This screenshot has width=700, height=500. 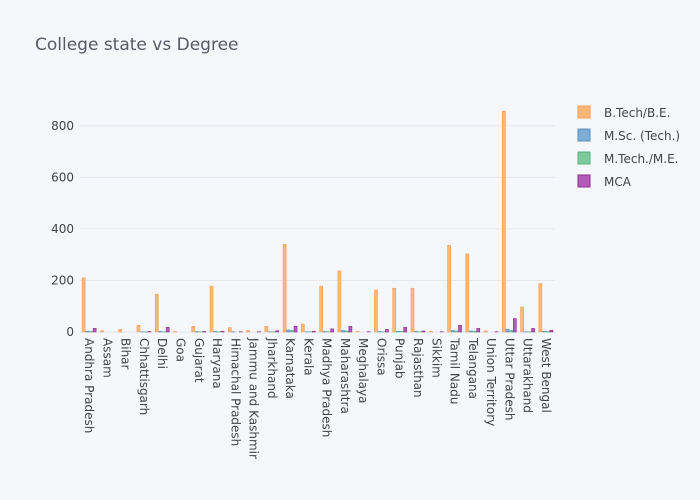 What do you see at coordinates (144, 376) in the screenshot?
I see `x-tick-label: Chhattisgarh` at bounding box center [144, 376].